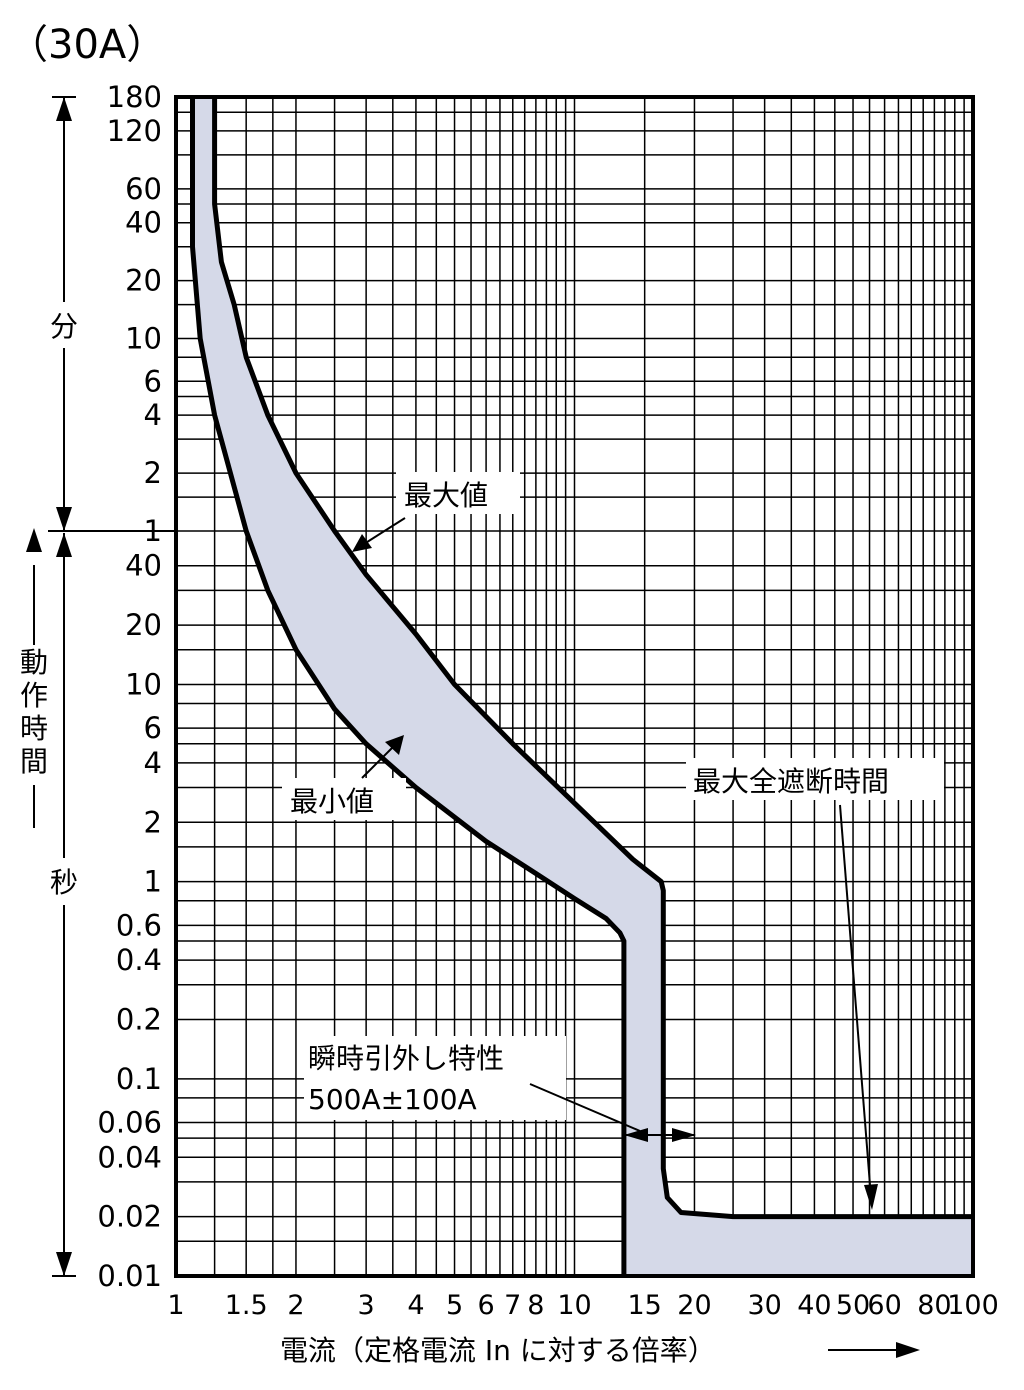 Image resolution: width=1024 pixels, height=1390 pixels. Describe the element at coordinates (585, 1107) in the screenshot. I see `inst-trip-leader` at that location.